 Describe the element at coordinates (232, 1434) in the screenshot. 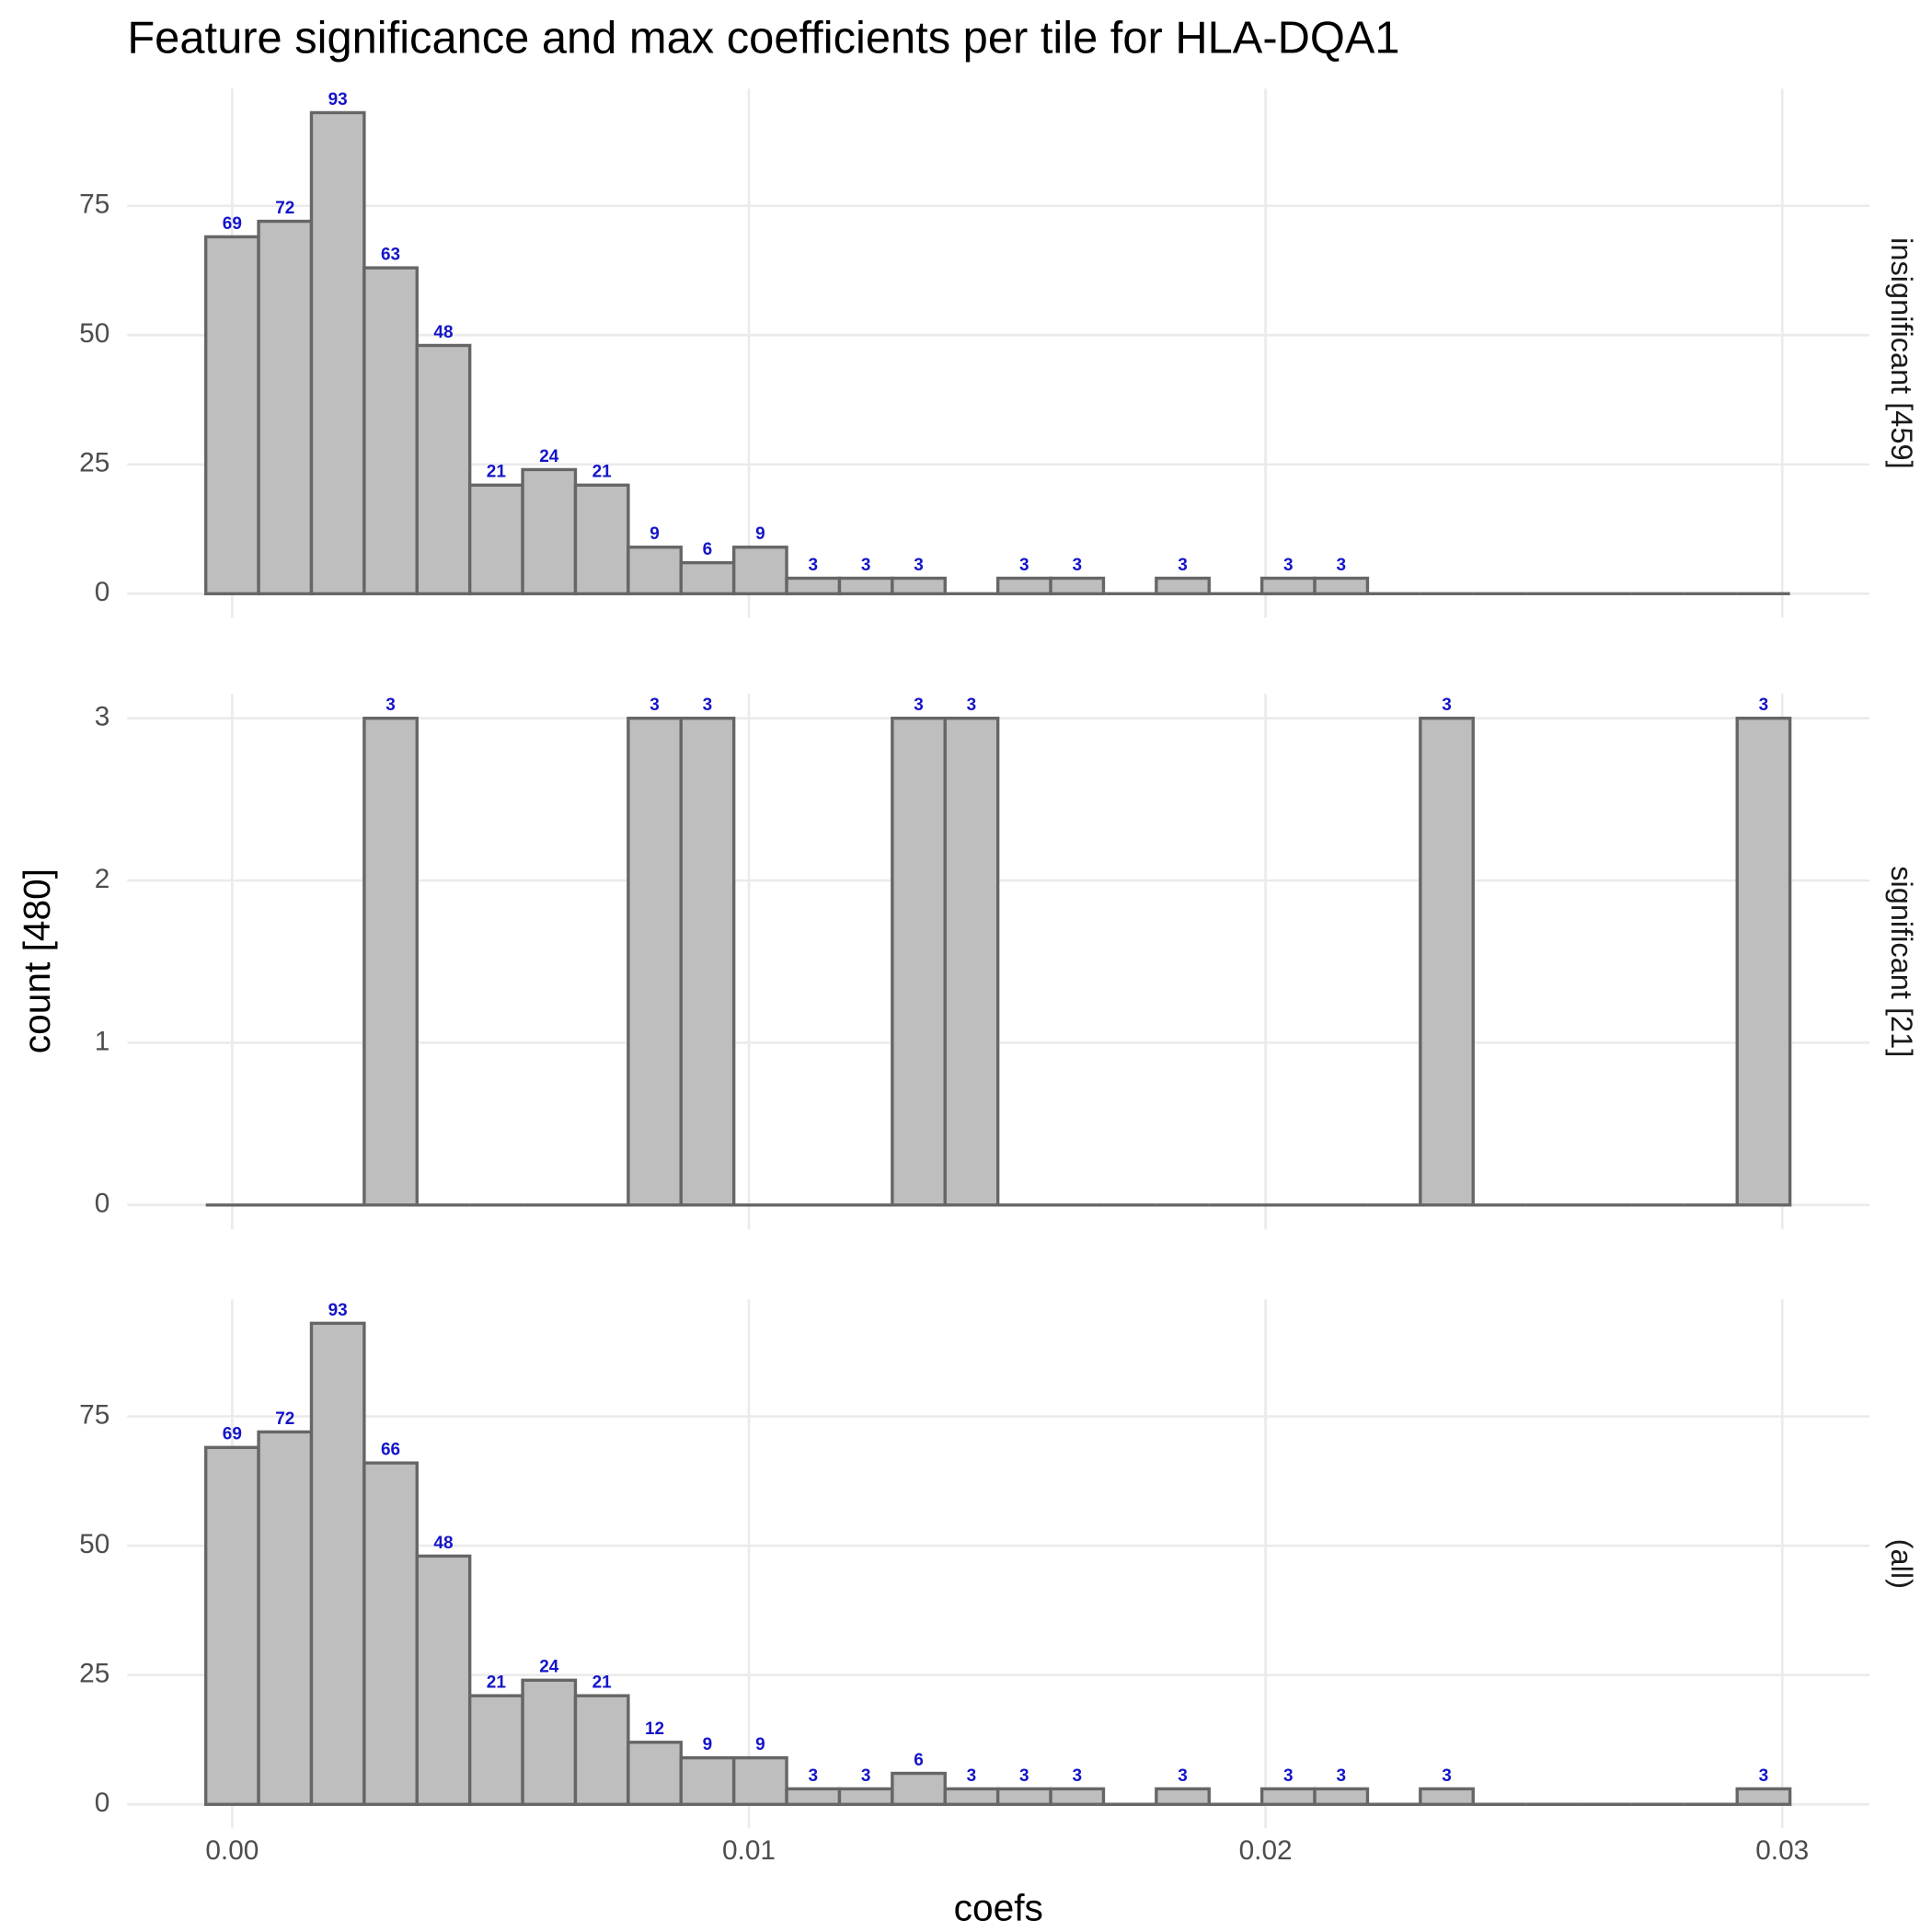

I see `data-label: 69` at that location.